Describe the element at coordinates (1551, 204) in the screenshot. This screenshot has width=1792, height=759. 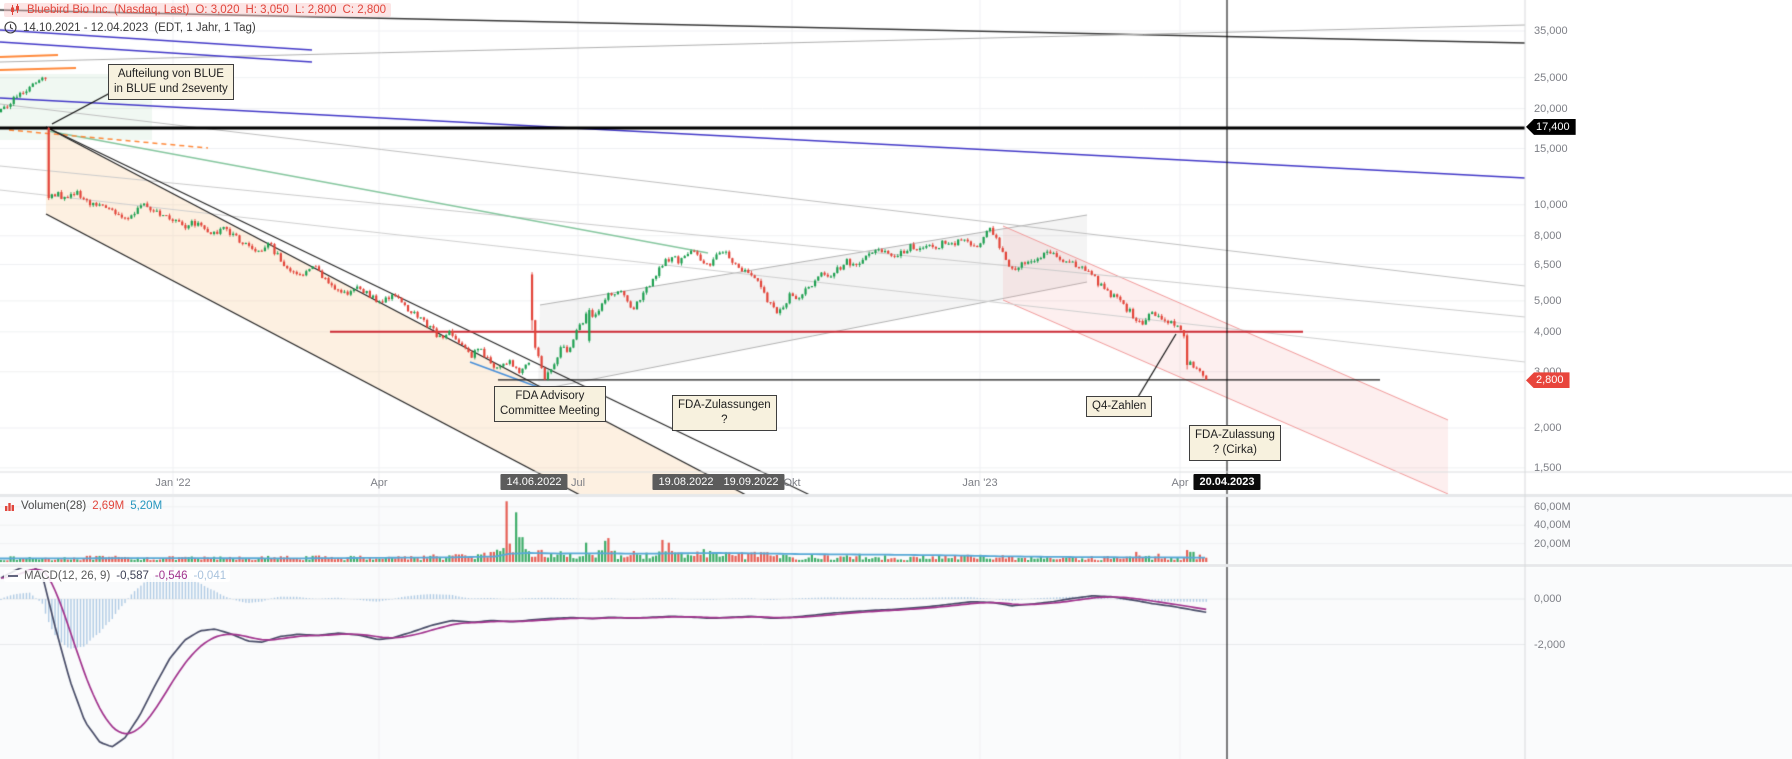
I see `price-axis-label: 10,000` at that location.